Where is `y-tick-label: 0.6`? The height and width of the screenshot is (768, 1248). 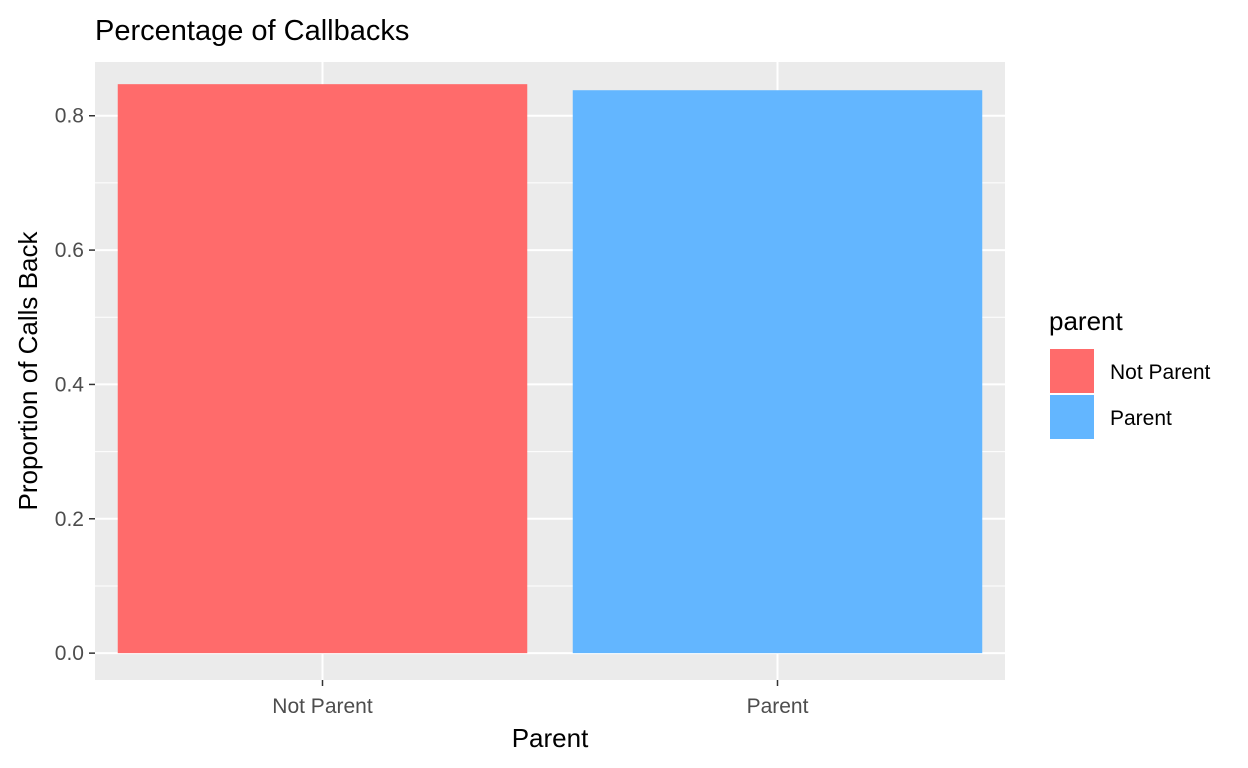
y-tick-label: 0.6 is located at coordinates (69, 250).